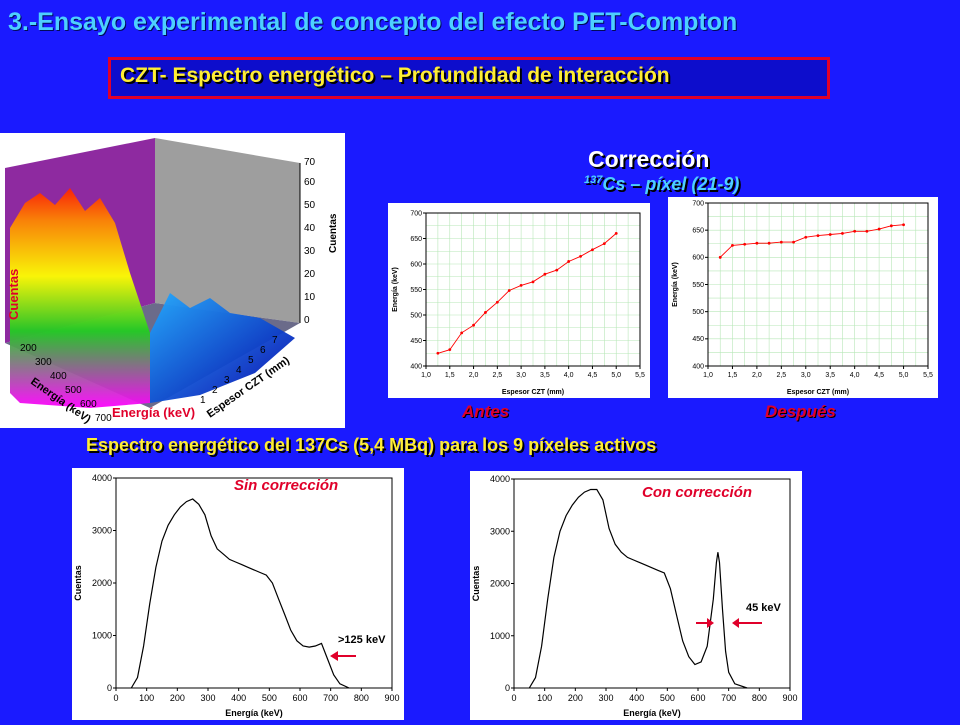 The image size is (960, 725). I want to click on y-tick-label: 600, so click(416, 264).